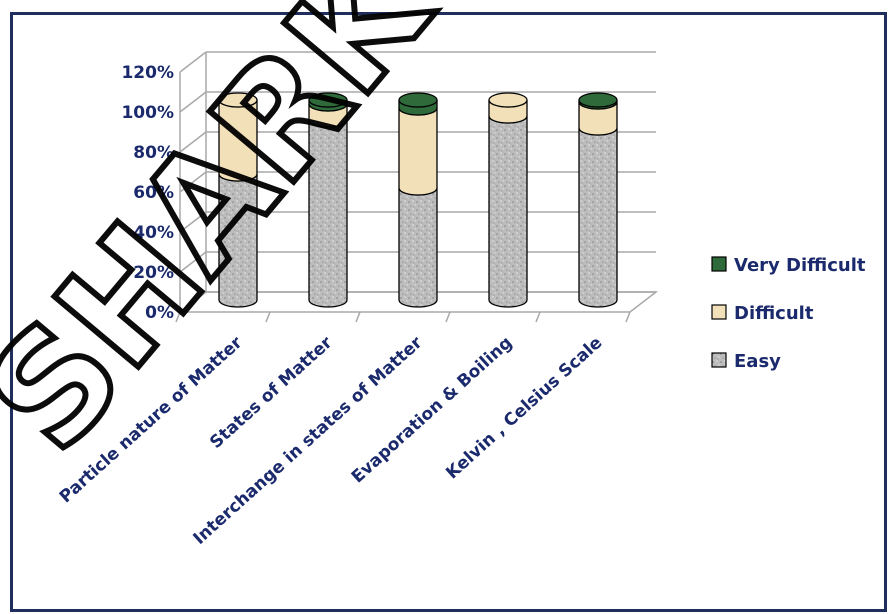  I want to click on bar-segment-difficult, so click(418, 151).